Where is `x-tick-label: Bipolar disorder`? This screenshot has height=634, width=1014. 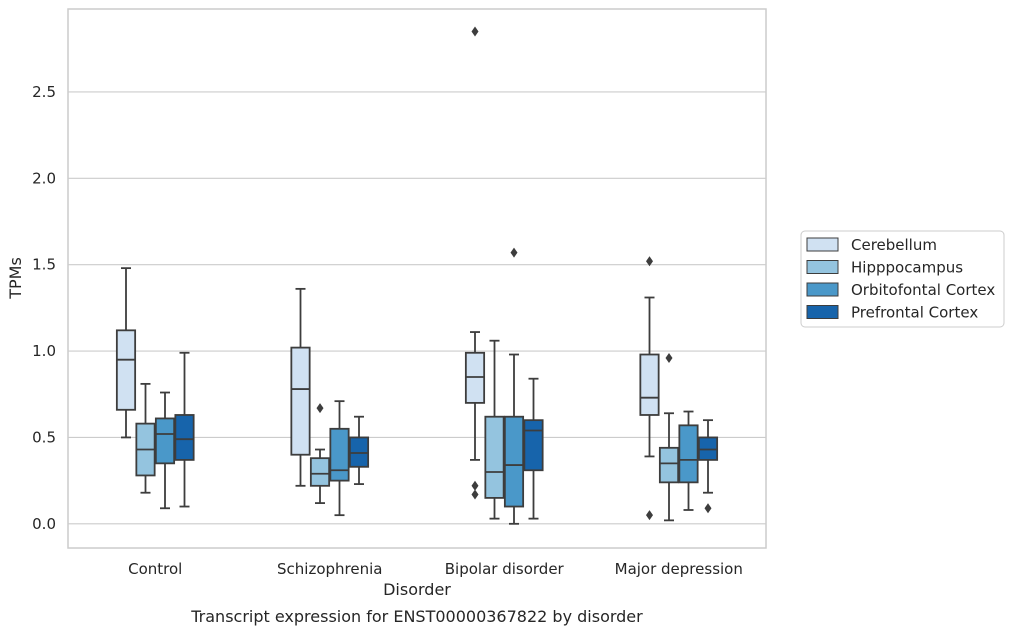 x-tick-label: Bipolar disorder is located at coordinates (505, 569).